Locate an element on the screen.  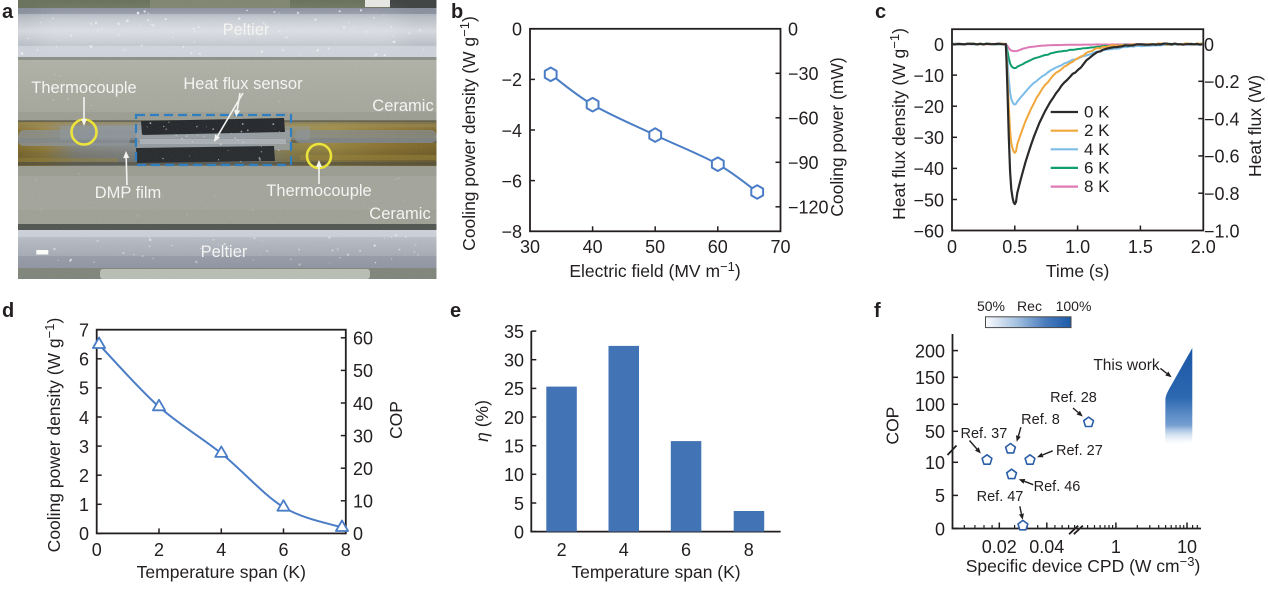
svg-text: 60 is located at coordinates (718, 247).